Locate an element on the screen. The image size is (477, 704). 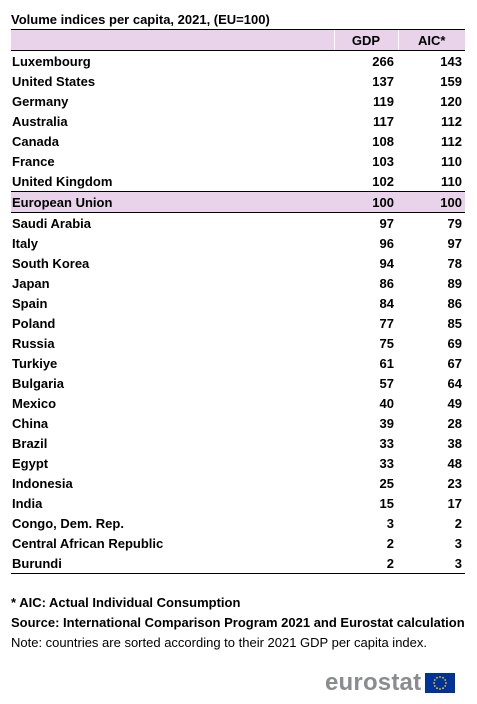
table-row: Bulgaria 57 64 is located at coordinates (238, 383).